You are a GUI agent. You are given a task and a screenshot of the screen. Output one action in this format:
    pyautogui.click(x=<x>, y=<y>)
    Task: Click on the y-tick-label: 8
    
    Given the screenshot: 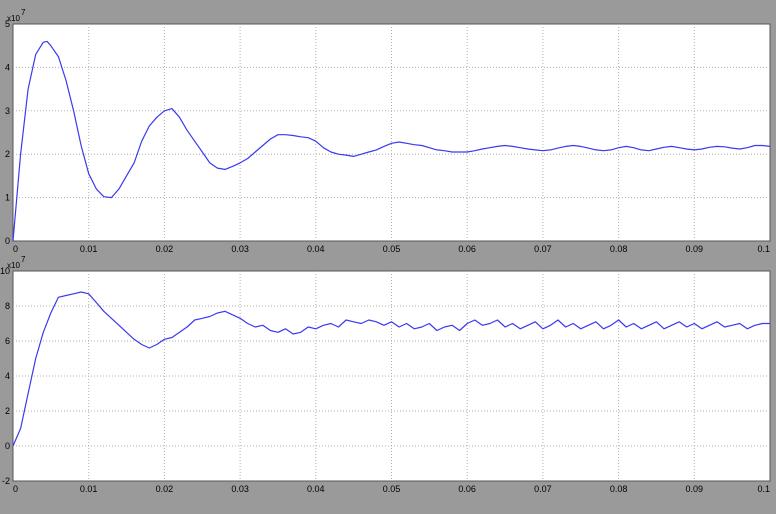 What is the action you would take?
    pyautogui.click(x=7, y=306)
    